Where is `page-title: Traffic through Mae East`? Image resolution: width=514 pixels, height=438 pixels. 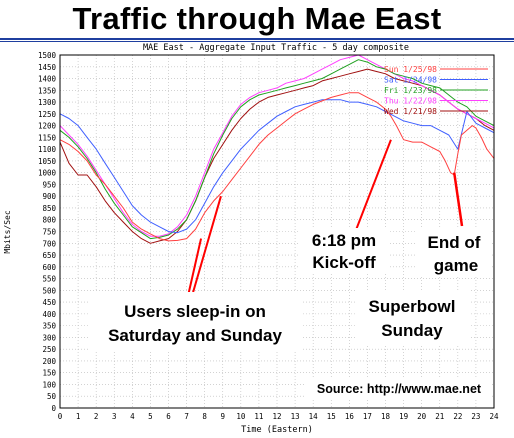 page-title: Traffic through Mae East is located at coordinates (257, 18).